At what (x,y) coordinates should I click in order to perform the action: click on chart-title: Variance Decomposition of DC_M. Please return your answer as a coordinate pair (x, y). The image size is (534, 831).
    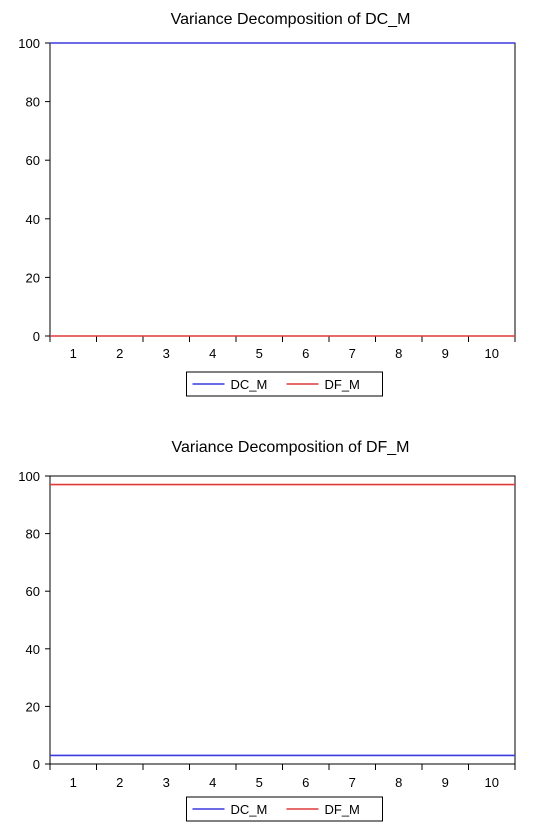
    Looking at the image, I should click on (291, 19).